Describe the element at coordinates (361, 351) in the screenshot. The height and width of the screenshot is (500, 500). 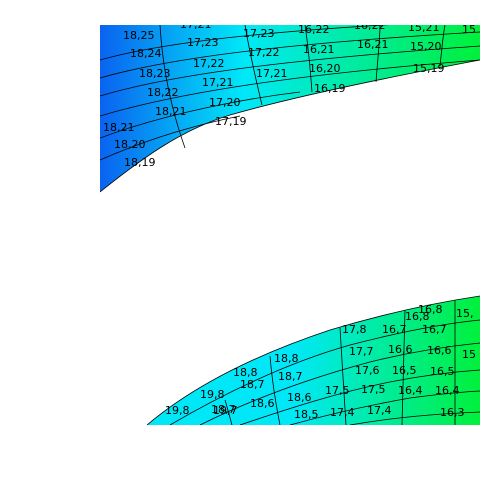
I see `cell-label: 17,7` at that location.